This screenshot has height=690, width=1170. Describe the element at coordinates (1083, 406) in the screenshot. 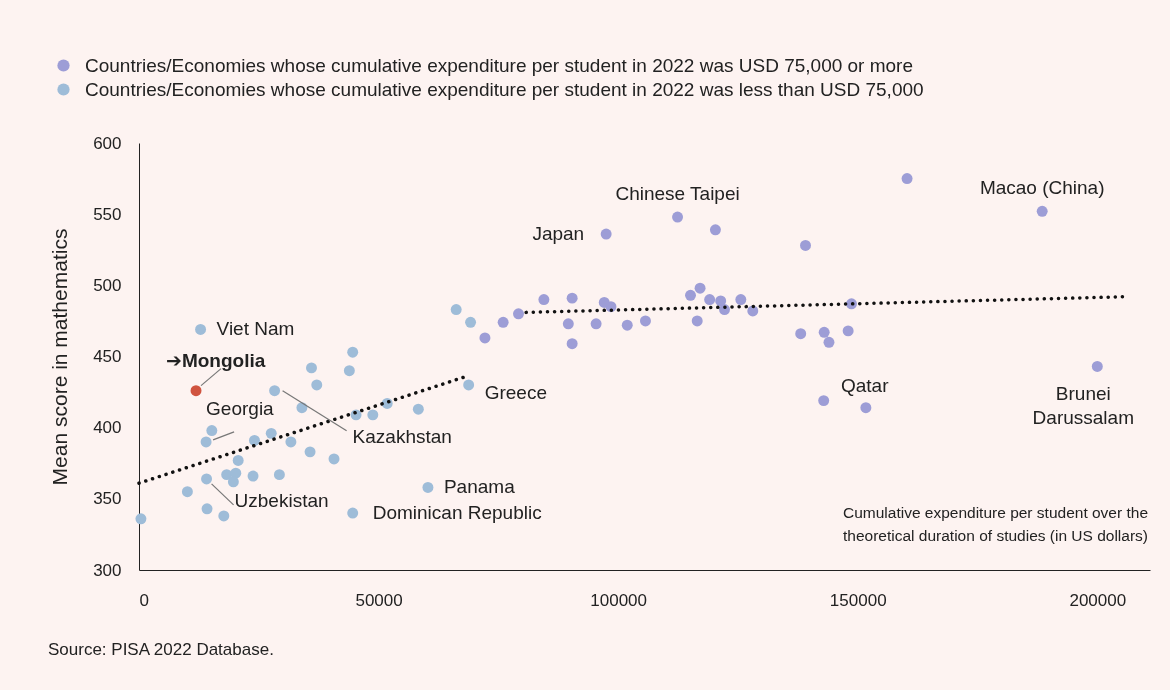

I see `annotation: Brunei Darussalam` at that location.